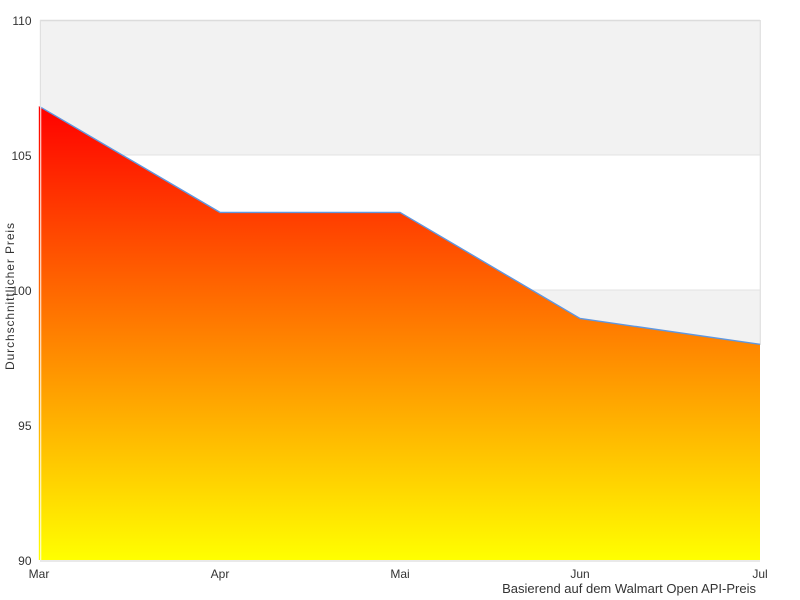  What do you see at coordinates (21, 21) in the screenshot?
I see `svg-text: 110` at bounding box center [21, 21].